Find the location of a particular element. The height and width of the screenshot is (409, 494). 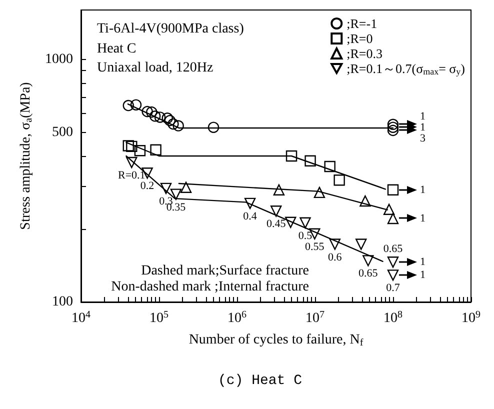

annotation: 0.2 is located at coordinates (147, 186).